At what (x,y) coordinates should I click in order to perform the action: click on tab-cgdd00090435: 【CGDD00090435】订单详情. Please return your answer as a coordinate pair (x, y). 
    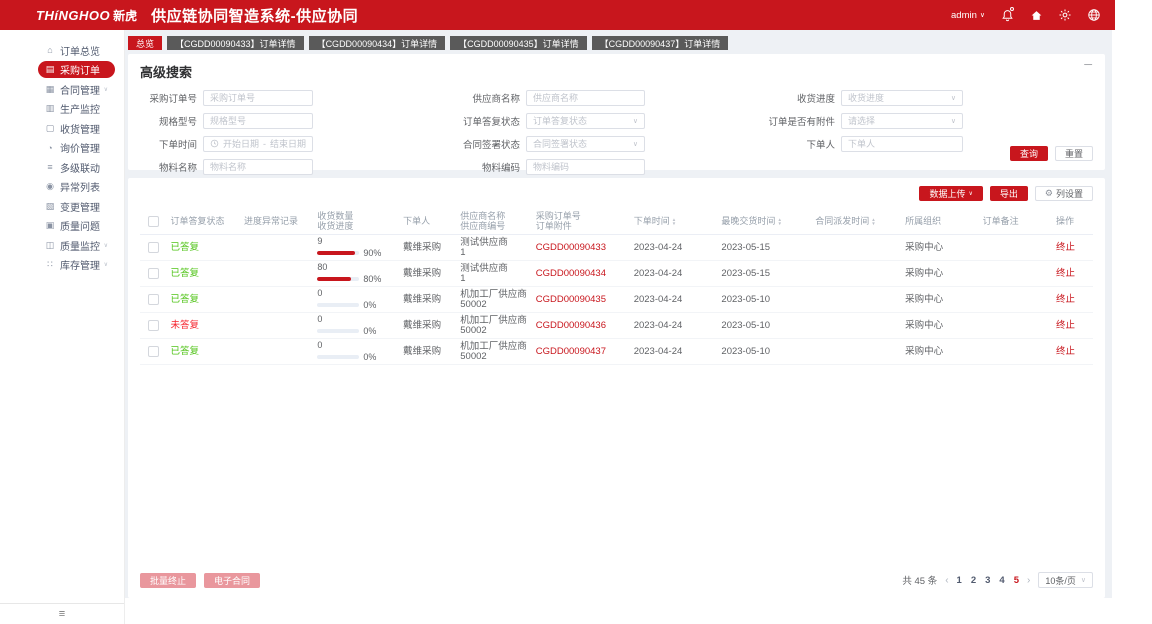
    Looking at the image, I should click on (518, 43).